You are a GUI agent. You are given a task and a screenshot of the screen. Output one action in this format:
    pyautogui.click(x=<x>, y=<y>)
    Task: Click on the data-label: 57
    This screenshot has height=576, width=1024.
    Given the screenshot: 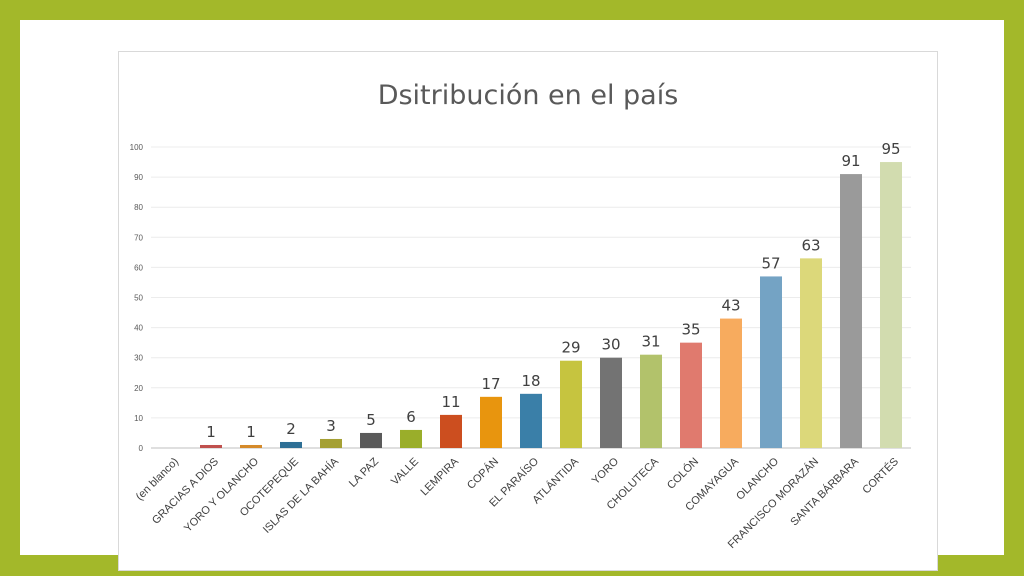 What is the action you would take?
    pyautogui.click(x=770, y=263)
    